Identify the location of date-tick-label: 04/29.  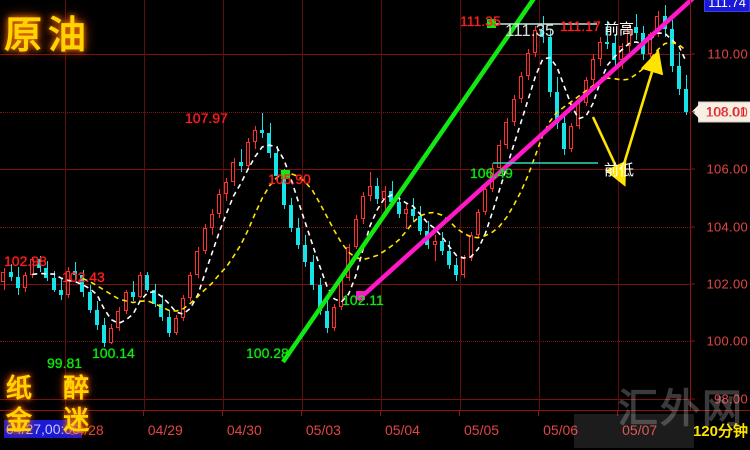
(165, 430).